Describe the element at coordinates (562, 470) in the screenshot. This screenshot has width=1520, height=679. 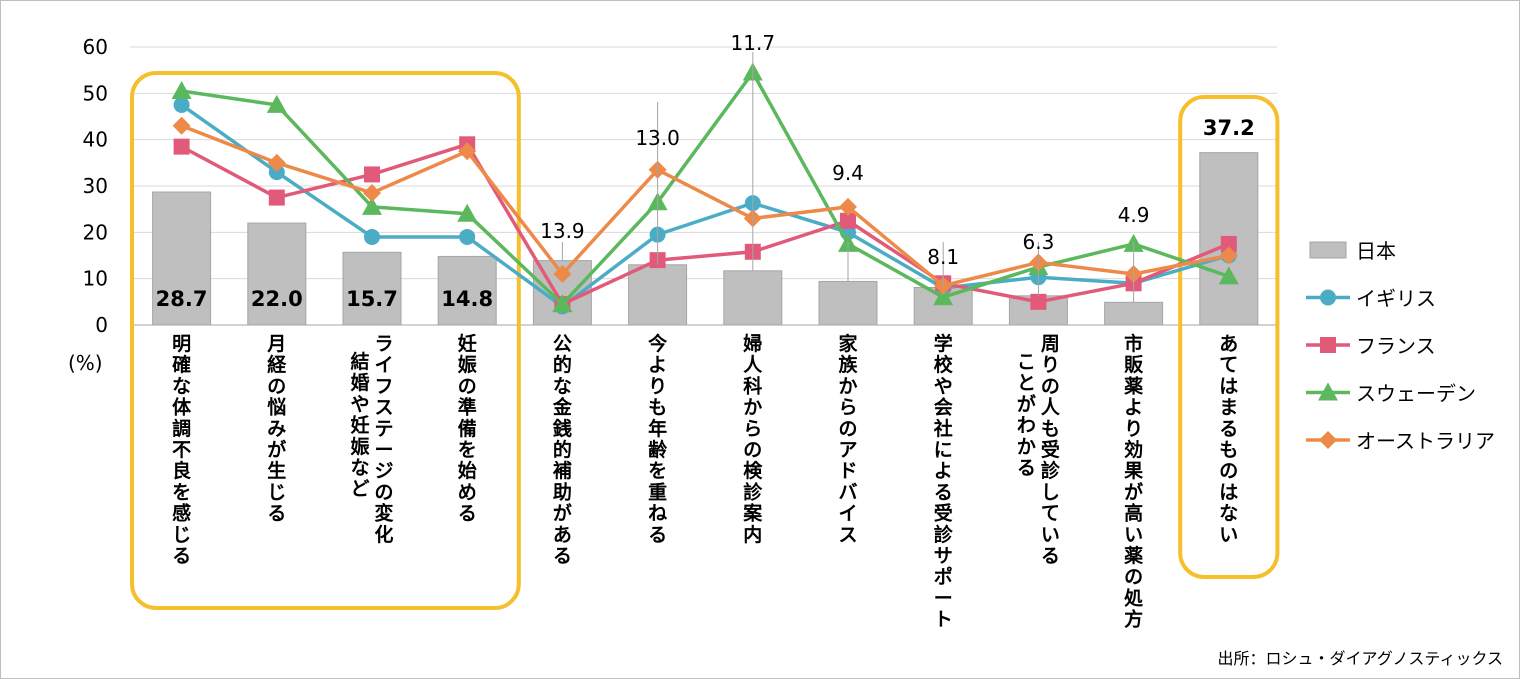
I see `category-char: 補` at that location.